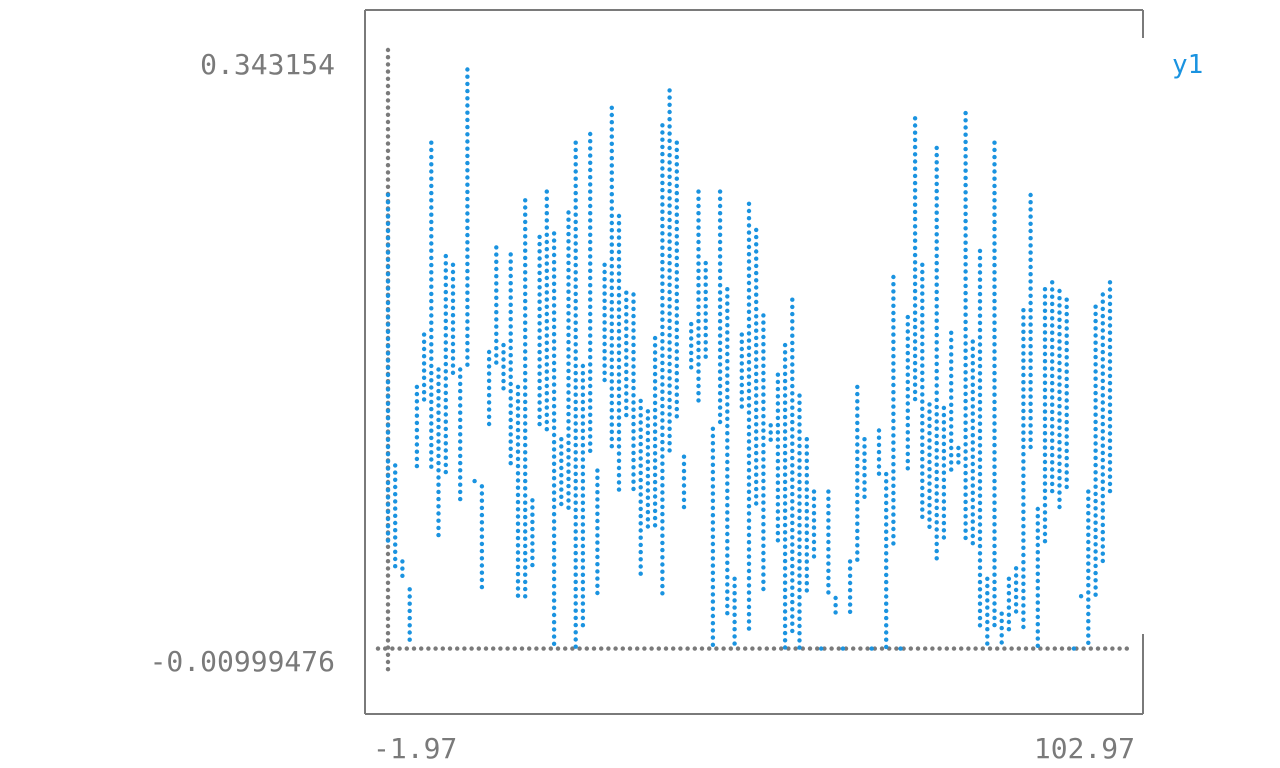  Describe the element at coordinates (388, 93) in the screenshot. I see `y-axis-dot` at that location.